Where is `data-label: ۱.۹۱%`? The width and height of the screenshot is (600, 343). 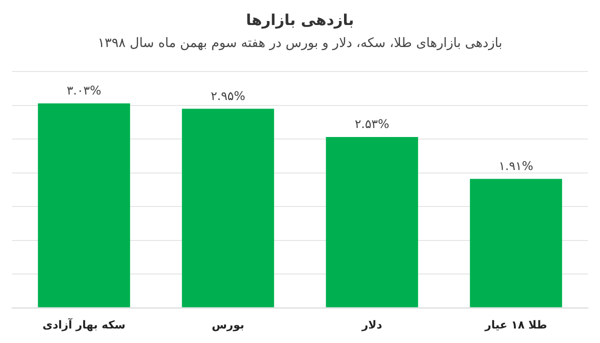
data-label: ۱.۹۱% is located at coordinates (516, 166).